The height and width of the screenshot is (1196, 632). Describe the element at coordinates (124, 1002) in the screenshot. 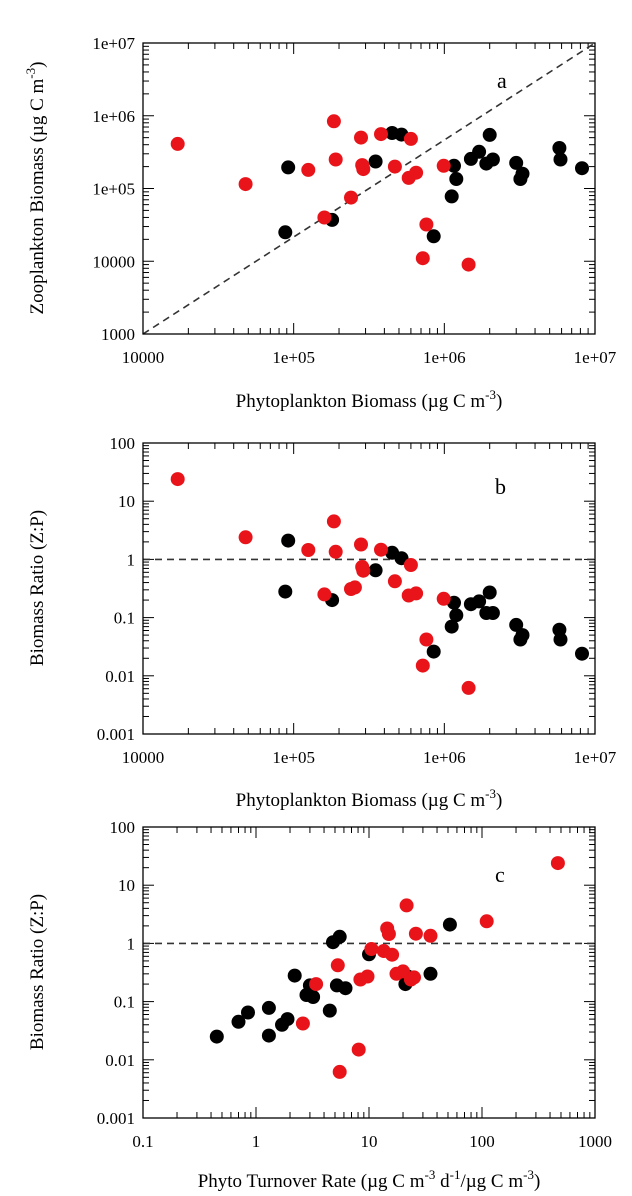

I see `panel-c-y-tick-label: 0.1` at that location.